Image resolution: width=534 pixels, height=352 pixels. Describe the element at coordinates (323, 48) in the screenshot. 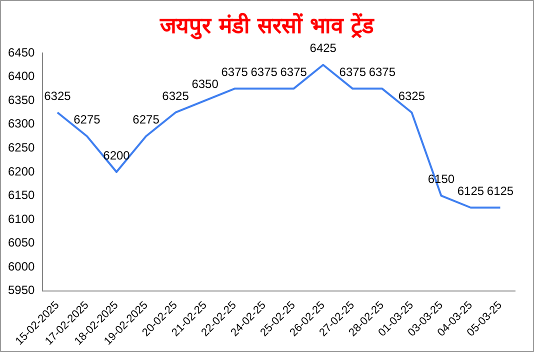

I see `data-label: 6425` at that location.